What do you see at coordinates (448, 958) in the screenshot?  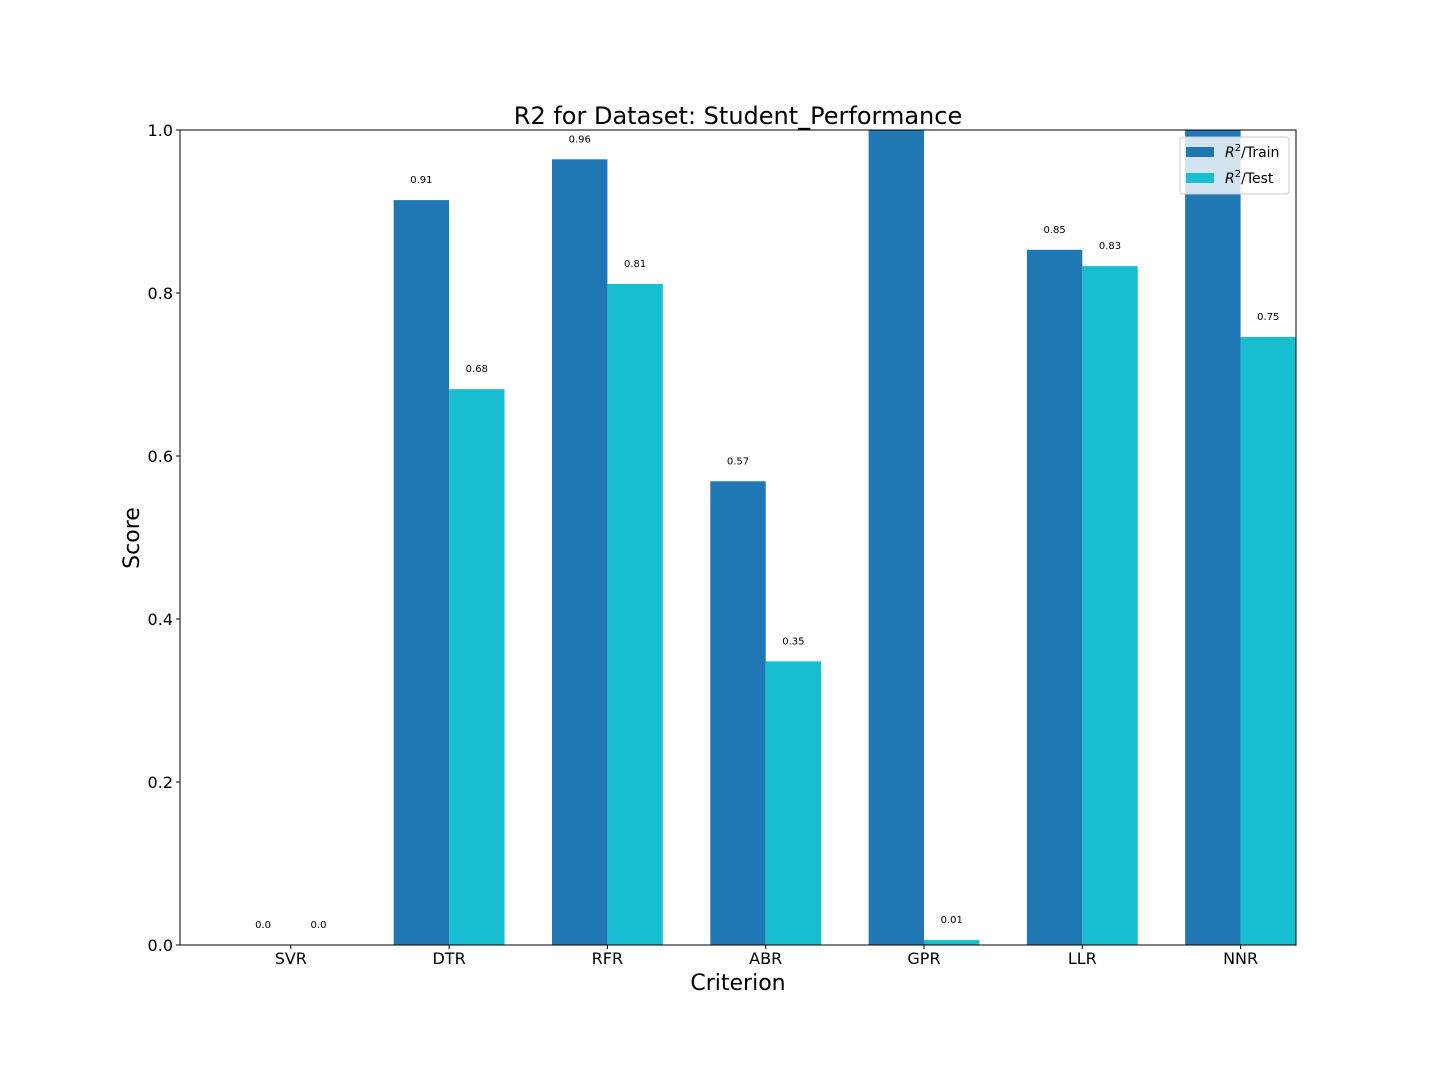 I see `x-tick-label: DTR` at bounding box center [448, 958].